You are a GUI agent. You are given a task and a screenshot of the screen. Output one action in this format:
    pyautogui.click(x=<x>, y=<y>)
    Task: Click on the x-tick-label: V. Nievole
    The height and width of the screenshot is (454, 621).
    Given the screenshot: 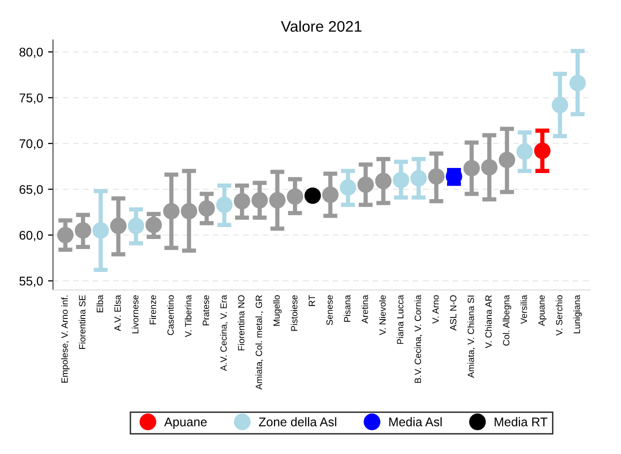 What is the action you would take?
    pyautogui.click(x=382, y=315)
    